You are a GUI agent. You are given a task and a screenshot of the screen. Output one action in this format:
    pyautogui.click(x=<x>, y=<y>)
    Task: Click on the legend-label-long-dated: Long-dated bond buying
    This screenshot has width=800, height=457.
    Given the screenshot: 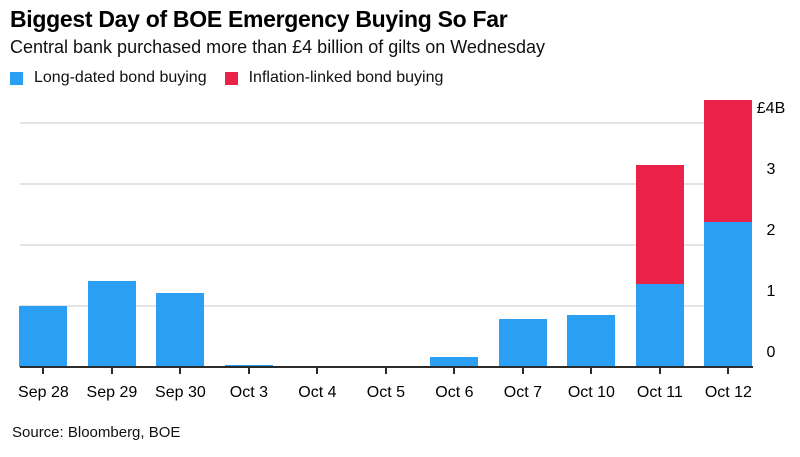 What is the action you would take?
    pyautogui.click(x=120, y=77)
    